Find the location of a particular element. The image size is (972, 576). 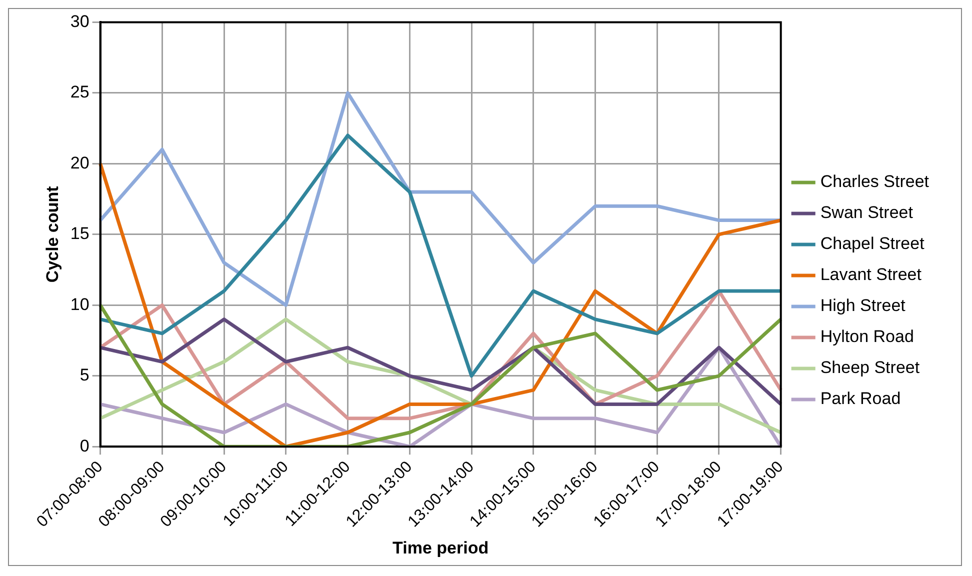

legend-label: Hylton Road is located at coordinates (867, 336).